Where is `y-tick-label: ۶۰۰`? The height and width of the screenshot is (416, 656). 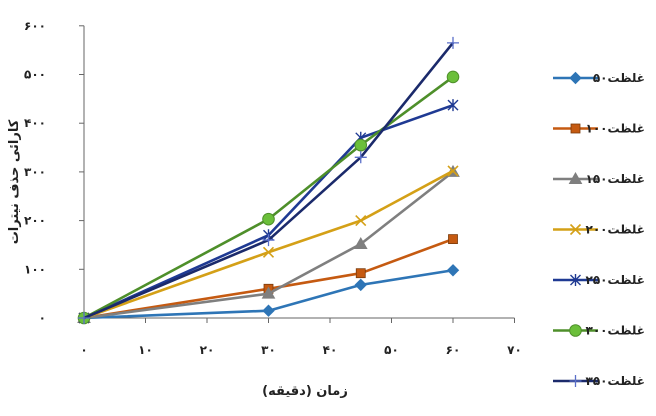 y-tick-label: ۶۰۰ is located at coordinates (35, 26).